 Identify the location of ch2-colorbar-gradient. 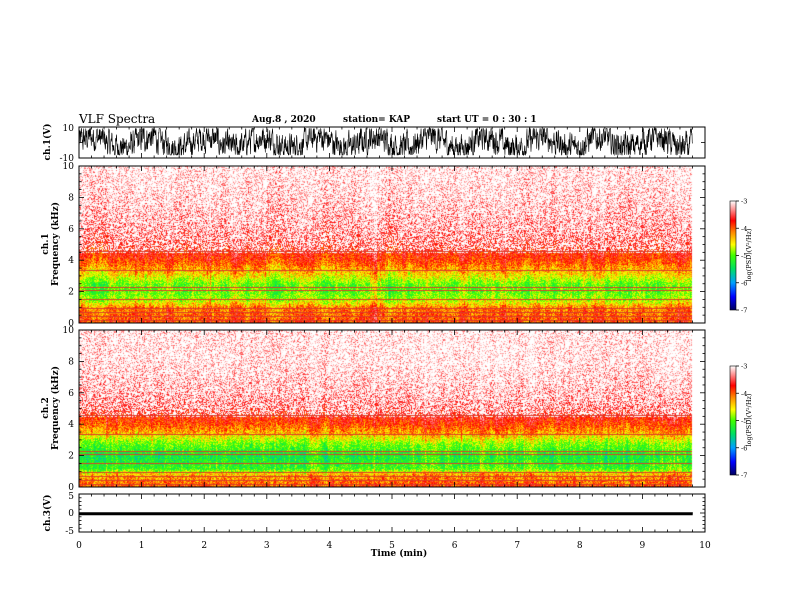
(733, 420).